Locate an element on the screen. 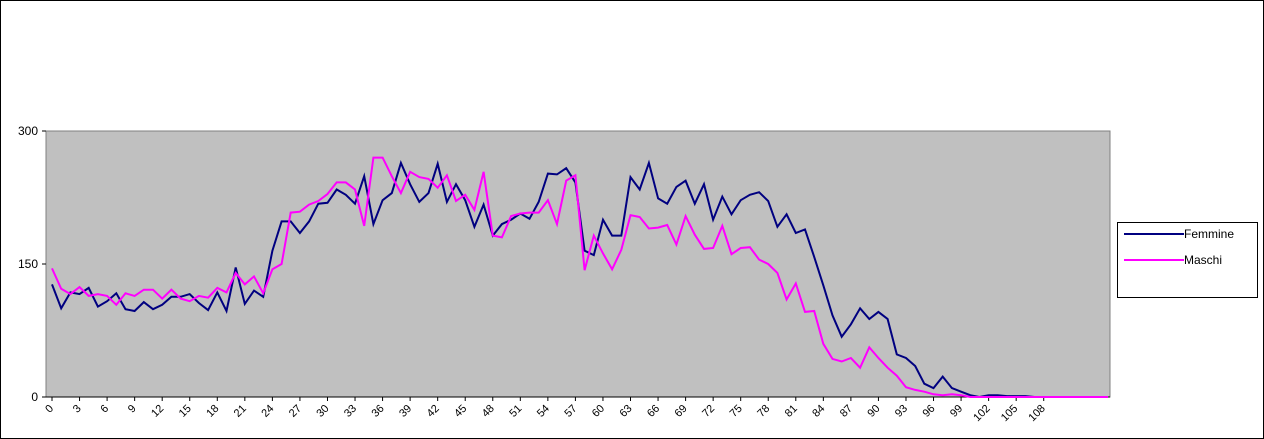 The image size is (1264, 439). y-tick-label: 300 is located at coordinates (28, 131).